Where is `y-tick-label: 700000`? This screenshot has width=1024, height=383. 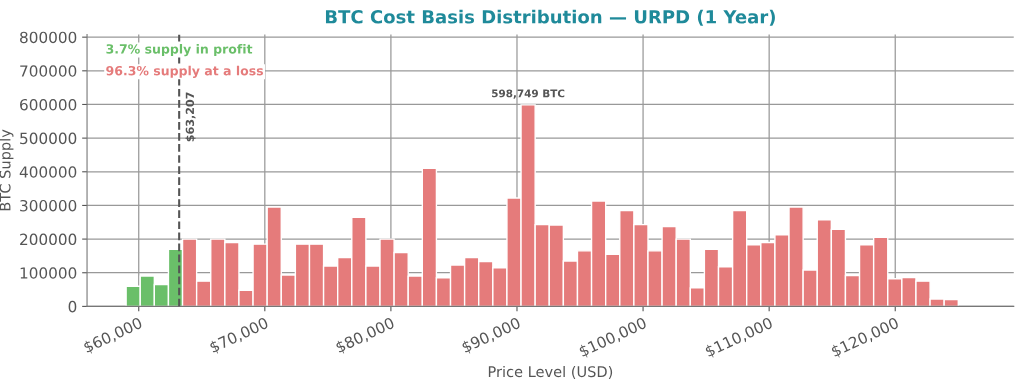
y-tick-label: 700000 is located at coordinates (48, 71).